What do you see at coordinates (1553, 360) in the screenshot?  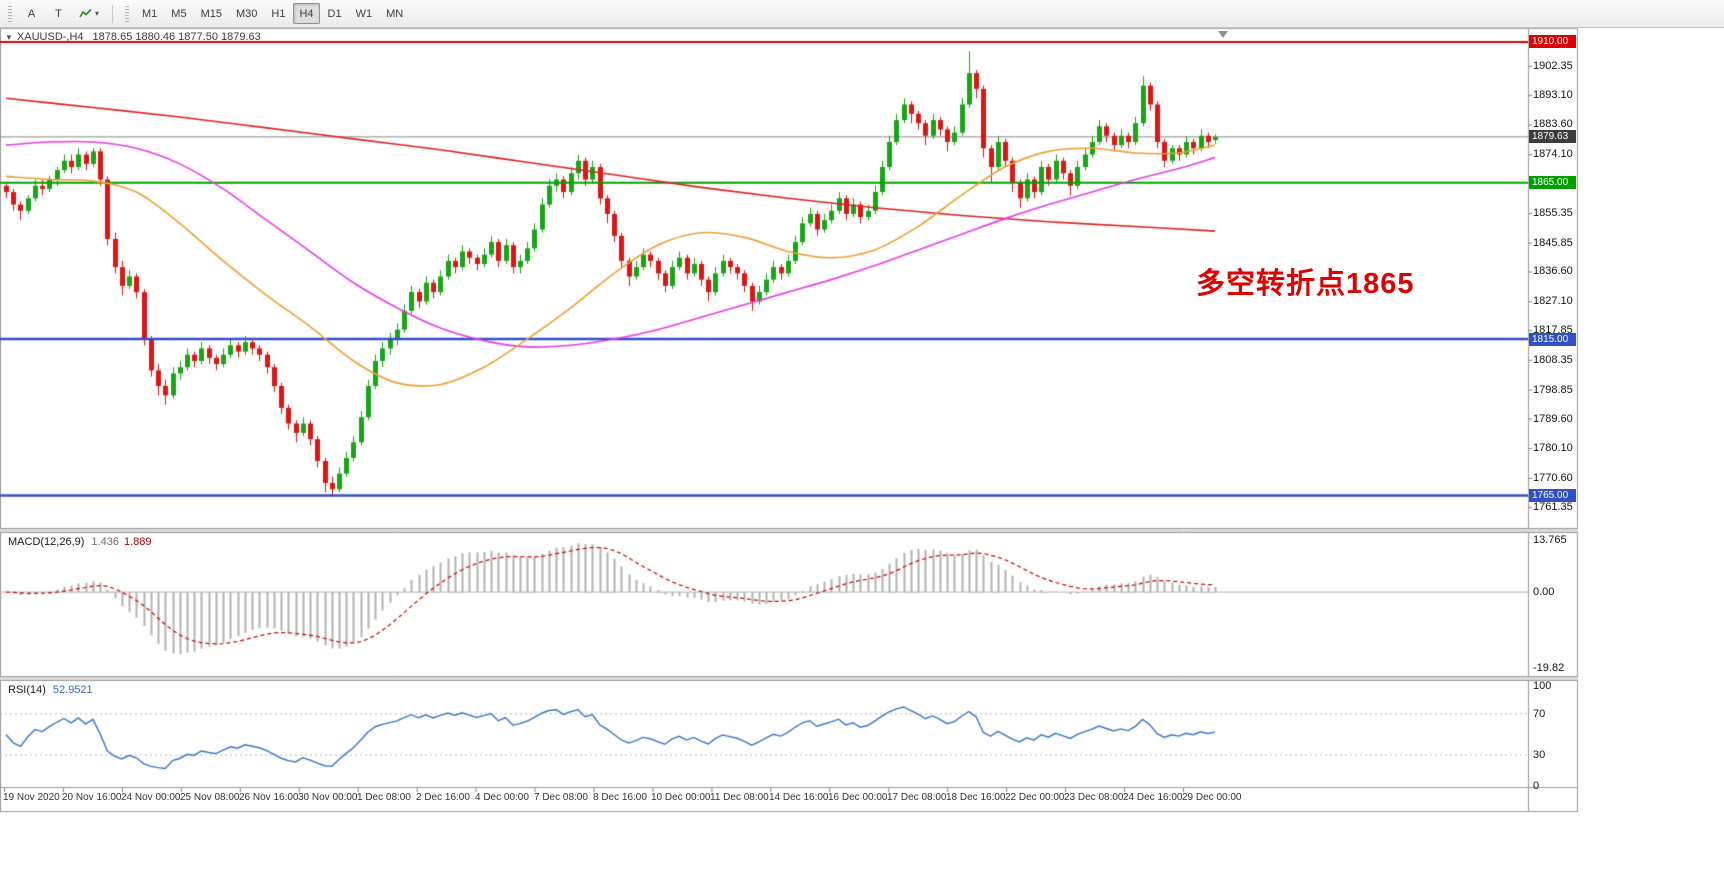 I see `price-scale-label: 1808.35` at bounding box center [1553, 360].